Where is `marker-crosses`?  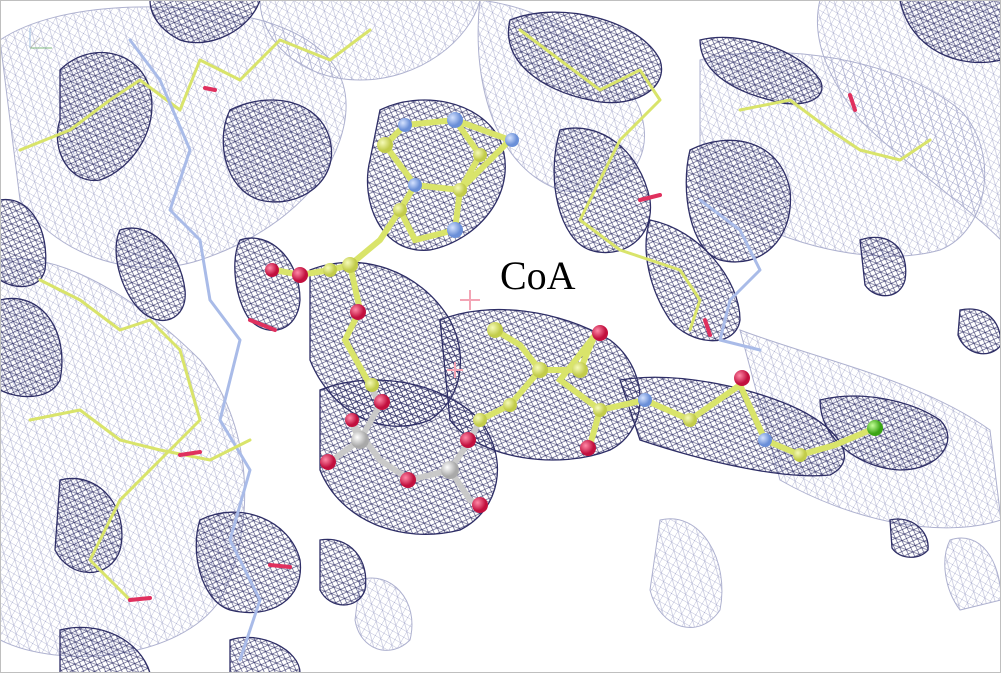 marker-crosses is located at coordinates (463, 334).